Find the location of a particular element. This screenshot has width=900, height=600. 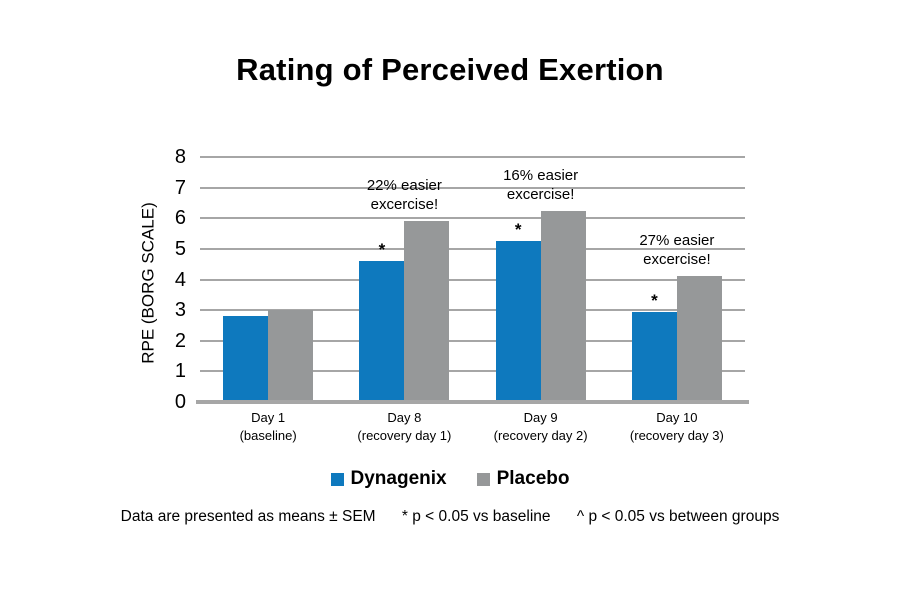

y-tick-label-7: 7 is located at coordinates (180, 187).